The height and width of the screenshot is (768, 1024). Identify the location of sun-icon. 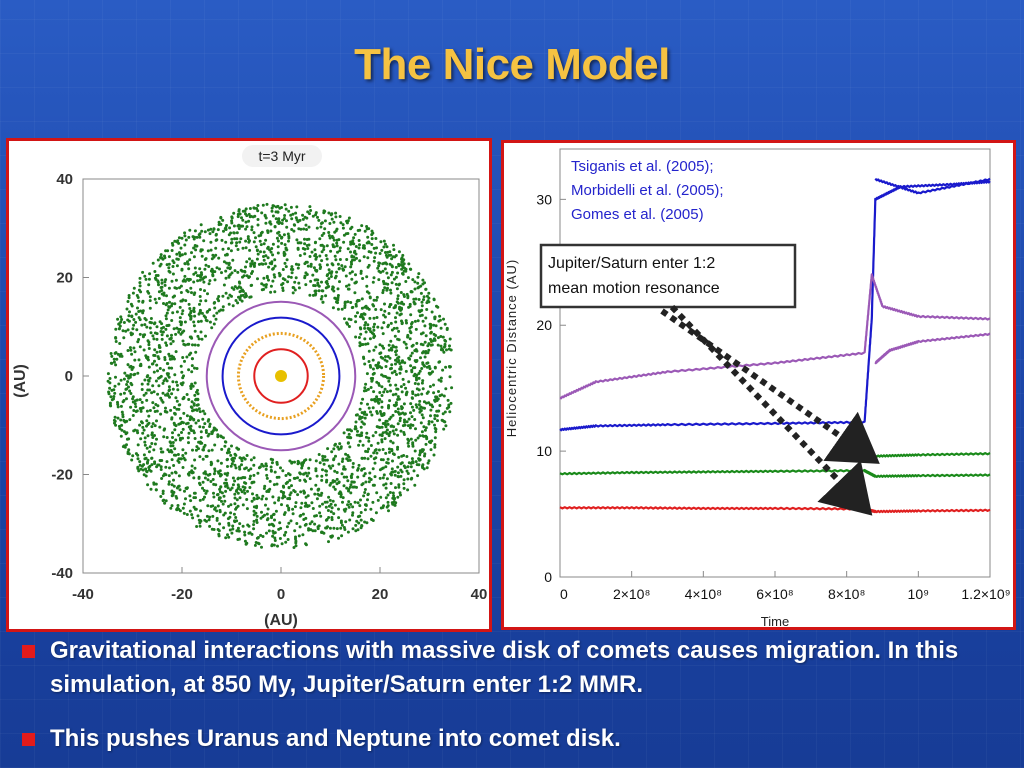
(281, 376).